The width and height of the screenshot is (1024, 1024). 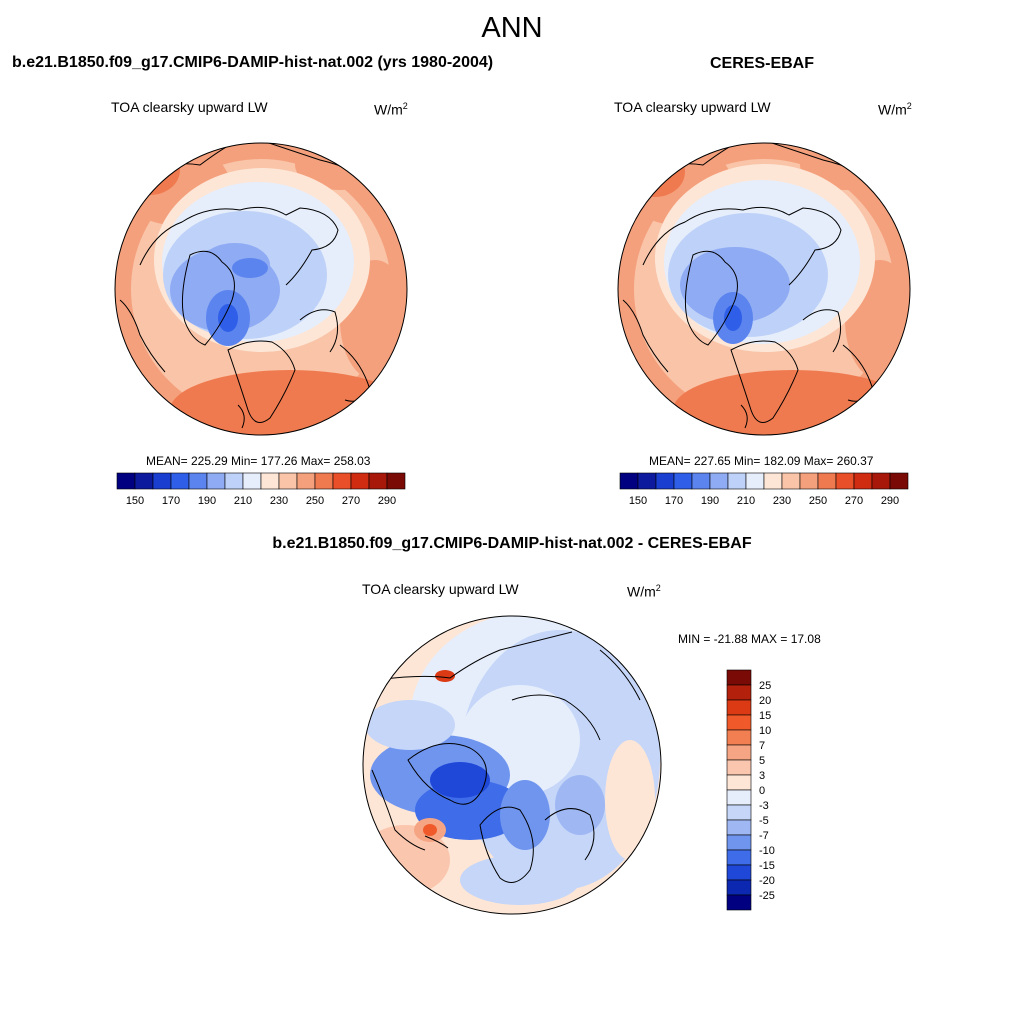 I want to click on colorbar-difference-tick-label: 25, so click(x=765, y=686).